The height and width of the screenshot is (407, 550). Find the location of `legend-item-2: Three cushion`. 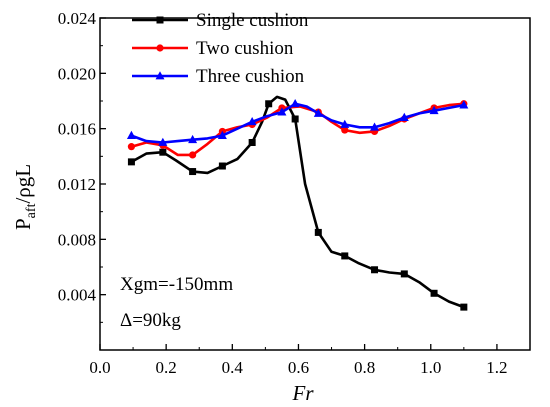

legend-item-2: Three cushion is located at coordinates (218, 76).